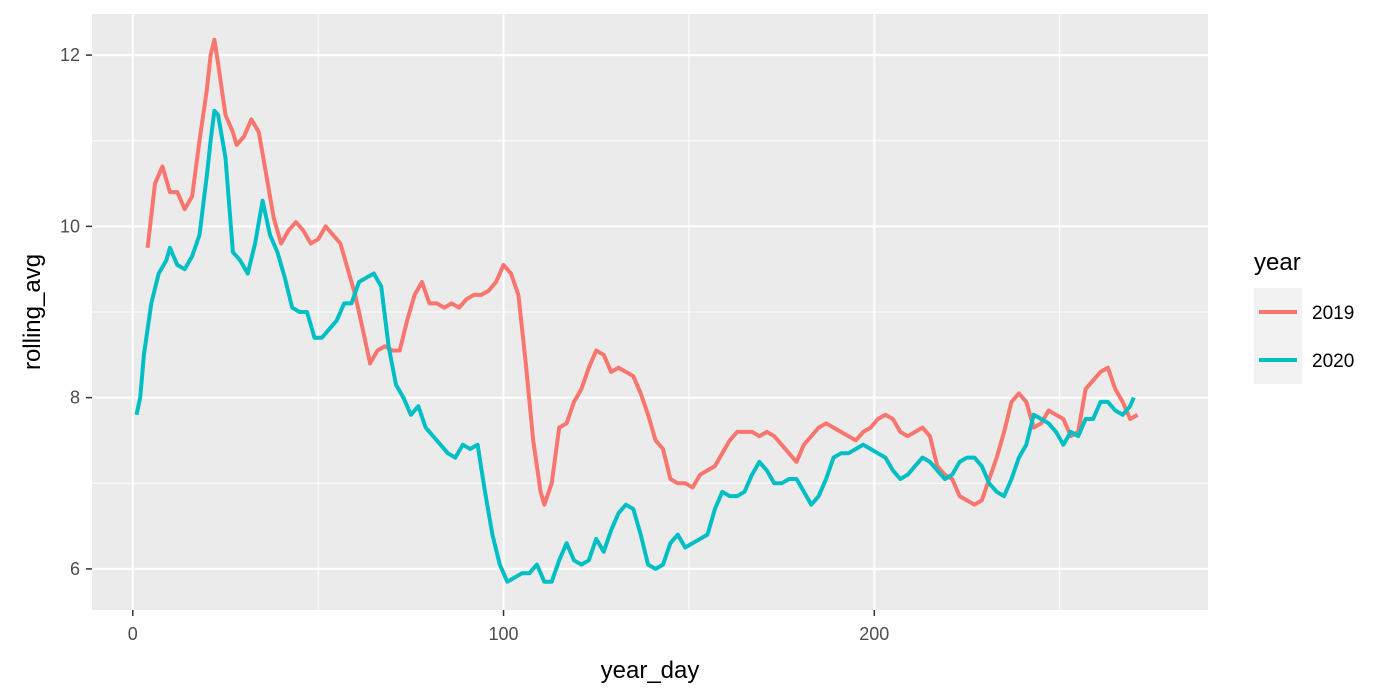 The image size is (1400, 700). Describe the element at coordinates (133, 634) in the screenshot. I see `x-tick-label: 0` at that location.